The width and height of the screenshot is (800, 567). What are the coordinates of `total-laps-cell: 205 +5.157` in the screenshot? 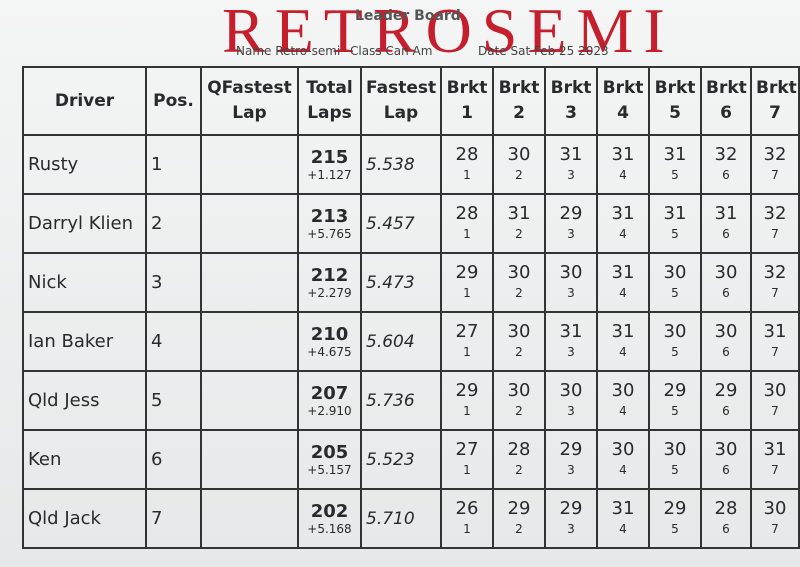 It's located at (329, 459).